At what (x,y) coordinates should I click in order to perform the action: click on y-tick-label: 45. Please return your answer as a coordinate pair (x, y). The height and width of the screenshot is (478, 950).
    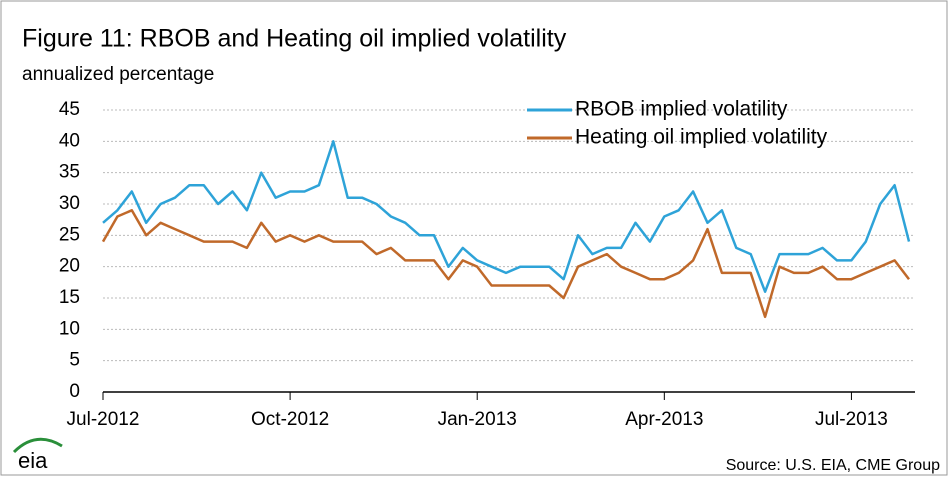
    Looking at the image, I should click on (69, 109).